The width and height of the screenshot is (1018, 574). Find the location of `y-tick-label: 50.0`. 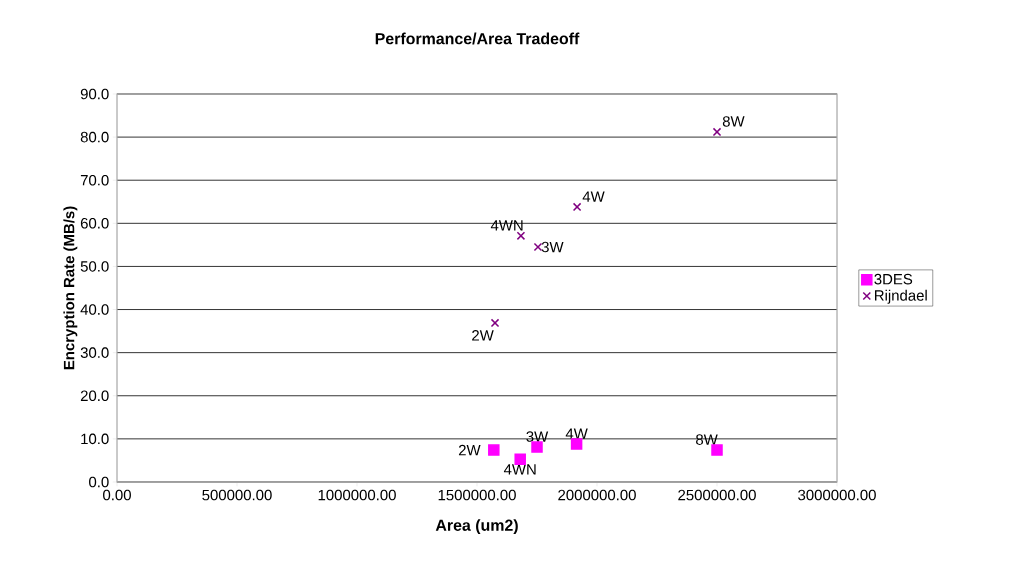

y-tick-label: 50.0 is located at coordinates (94, 266).